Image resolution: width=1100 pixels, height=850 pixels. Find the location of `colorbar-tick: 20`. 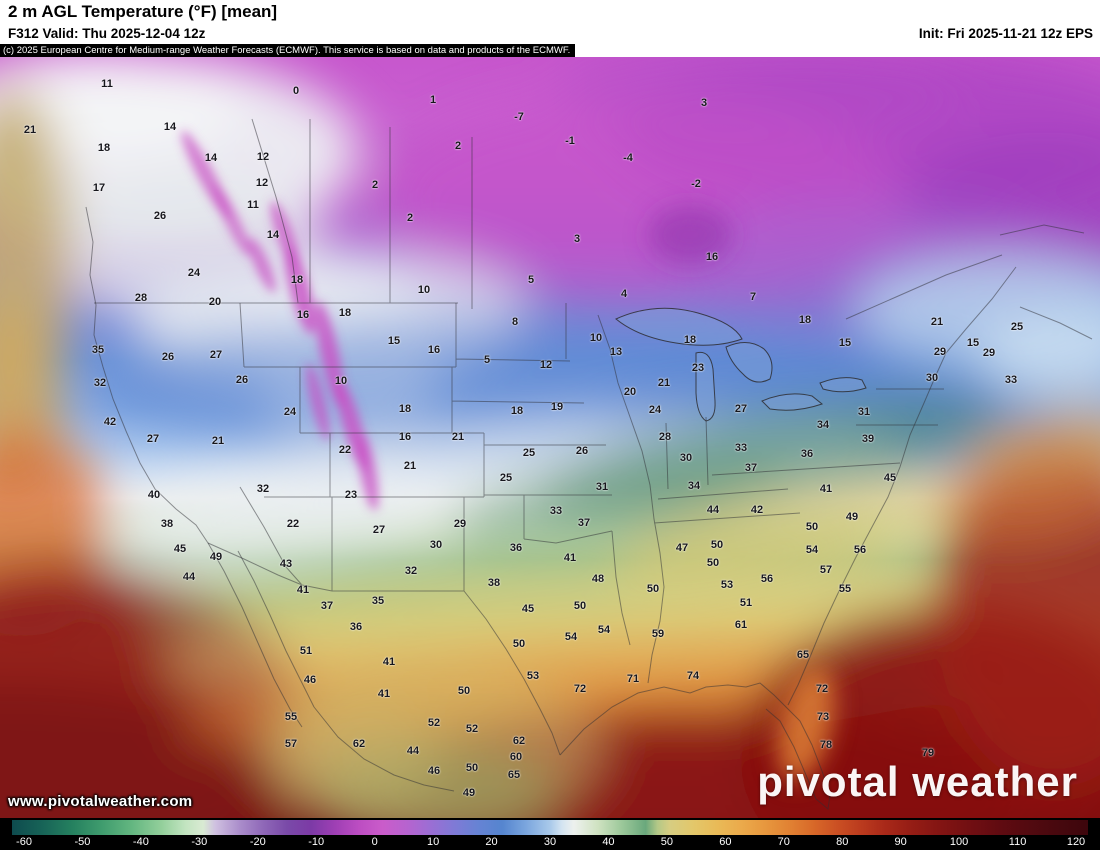

colorbar-tick: 20 is located at coordinates (491, 842).